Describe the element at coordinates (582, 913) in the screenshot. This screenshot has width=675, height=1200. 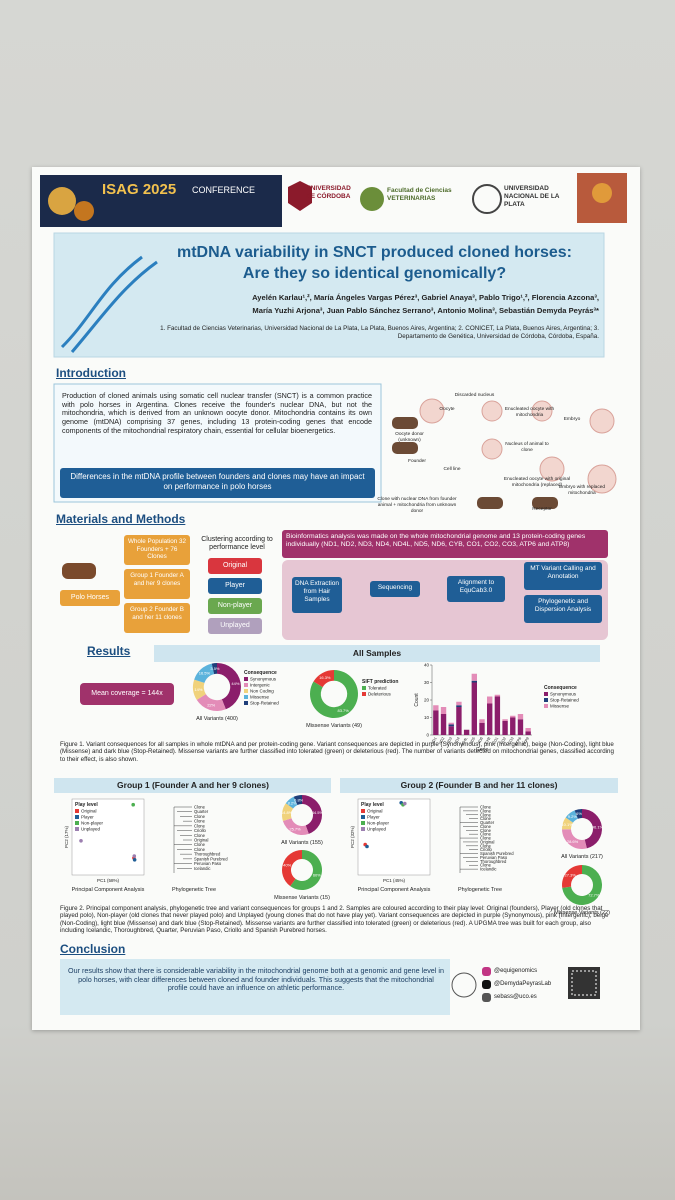
I see `donut-caption: Missense Variants (22)` at that location.